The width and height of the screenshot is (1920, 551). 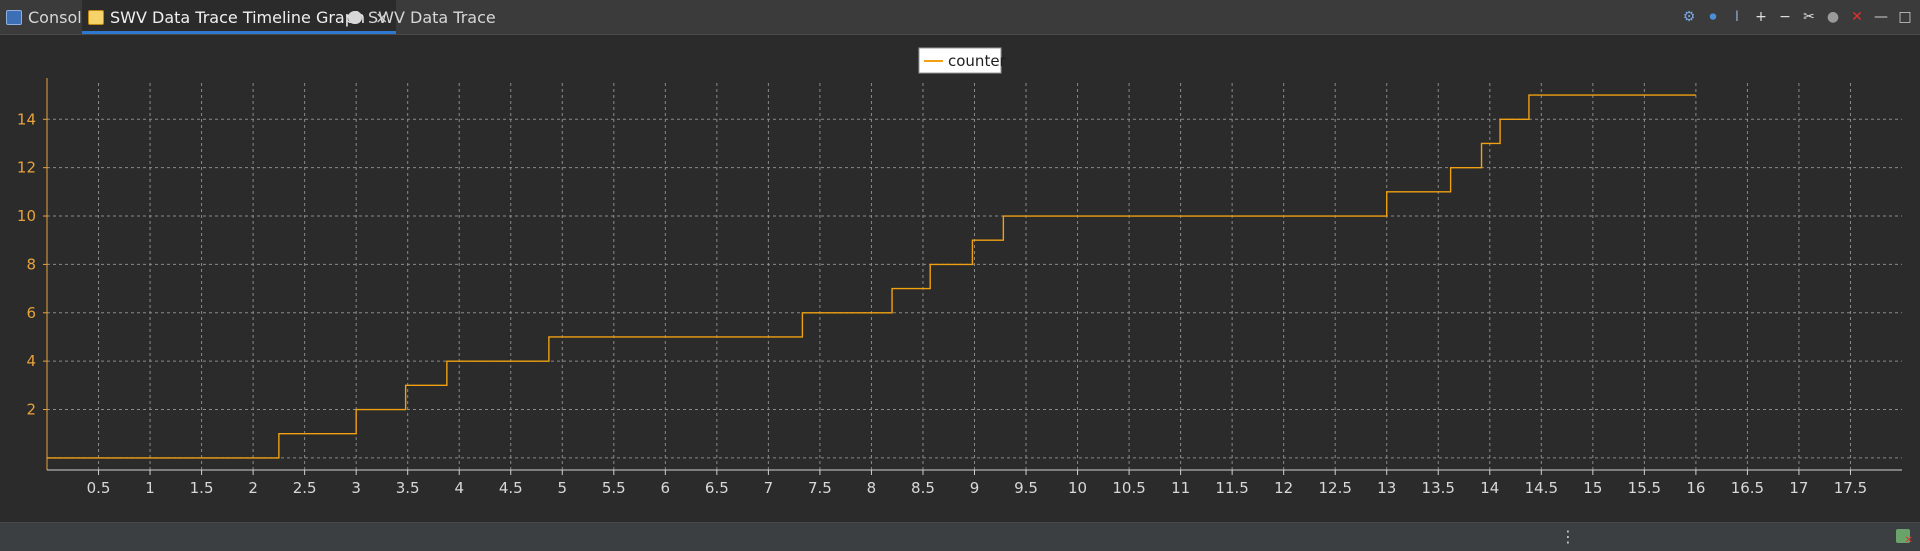 What do you see at coordinates (1881, 17) in the screenshot?
I see `minimize-icon: —` at bounding box center [1881, 17].